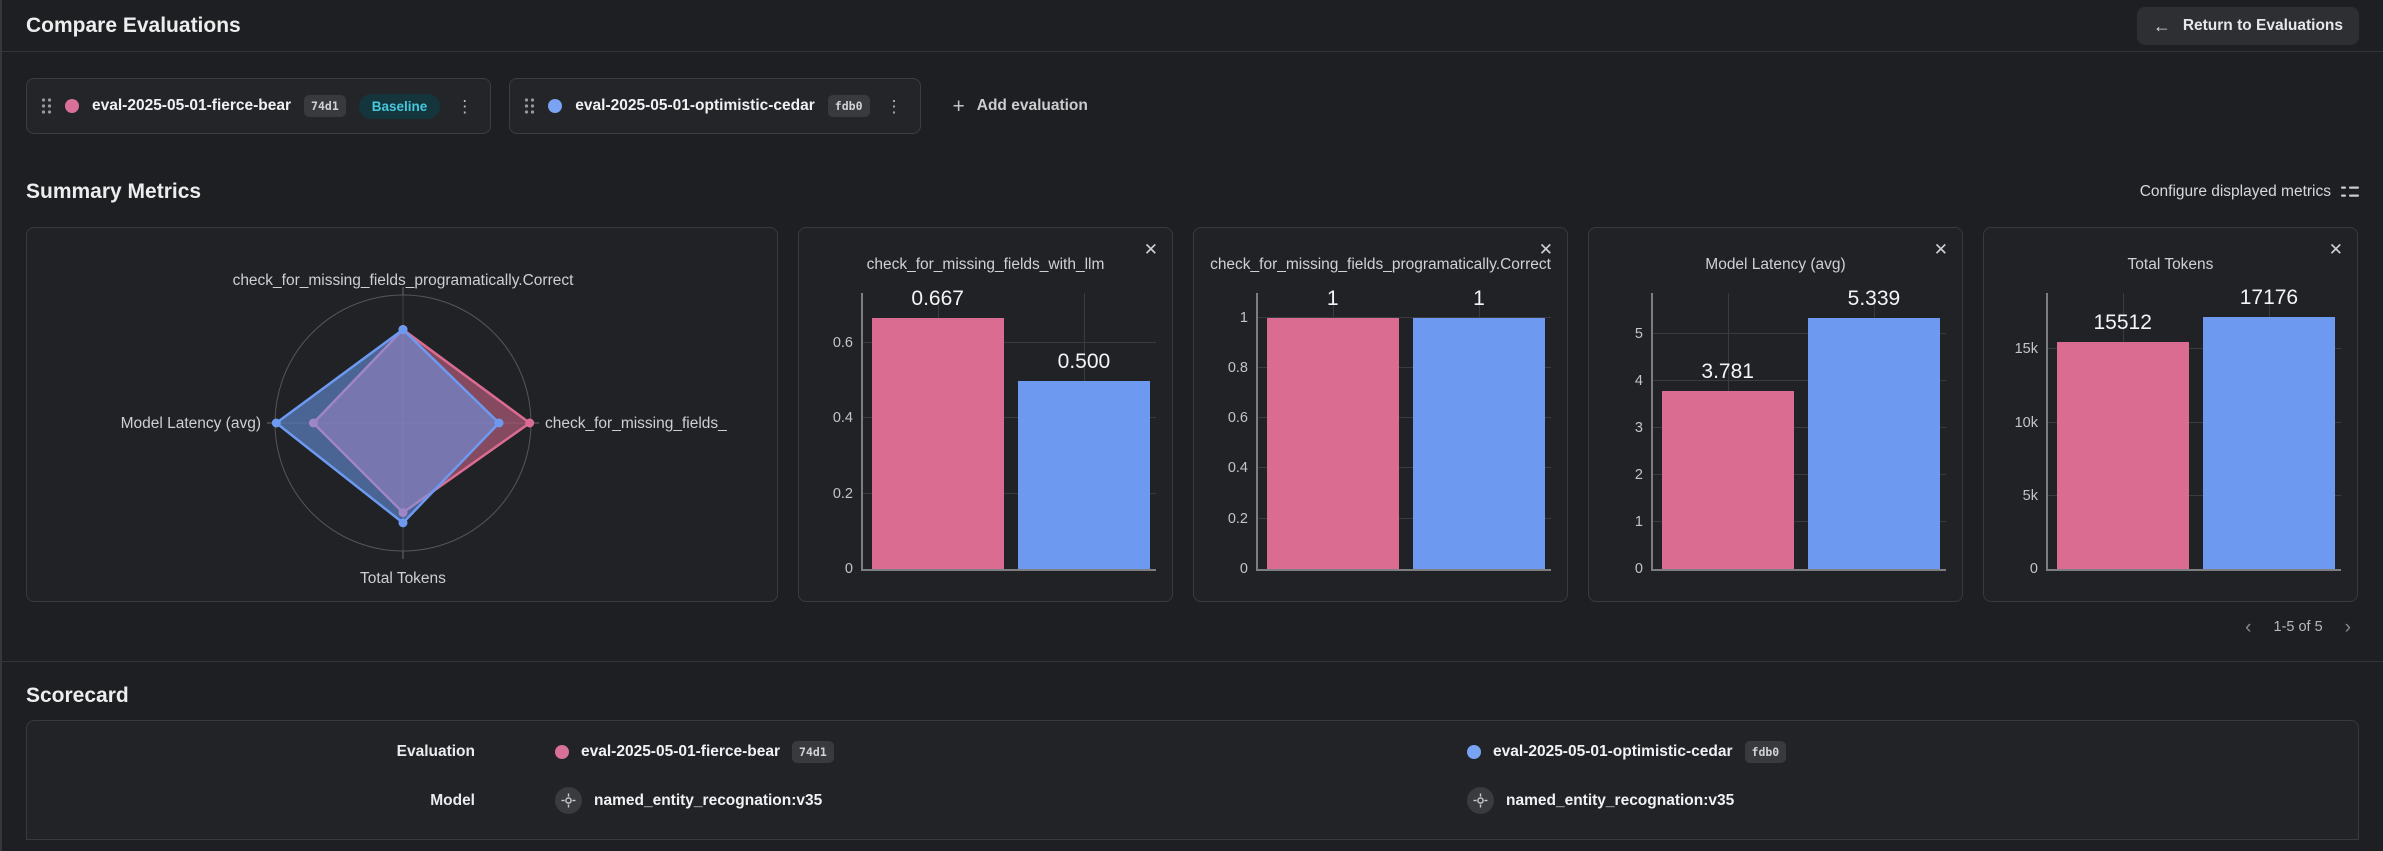 This screenshot has width=2383, height=851. What do you see at coordinates (2248, 627) in the screenshot?
I see `previous-page-icon: ‹` at bounding box center [2248, 627].